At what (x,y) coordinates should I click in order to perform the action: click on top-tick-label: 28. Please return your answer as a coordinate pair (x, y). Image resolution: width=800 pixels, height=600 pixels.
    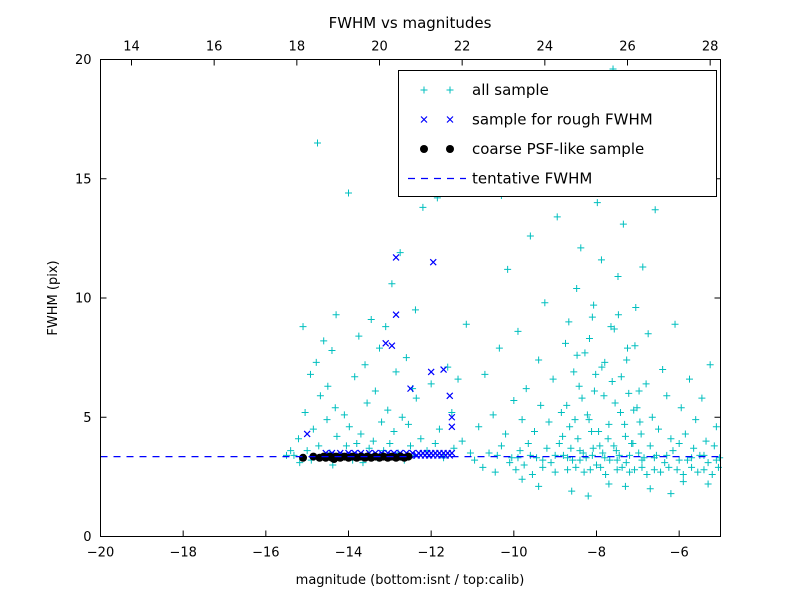
    Looking at the image, I should click on (710, 47).